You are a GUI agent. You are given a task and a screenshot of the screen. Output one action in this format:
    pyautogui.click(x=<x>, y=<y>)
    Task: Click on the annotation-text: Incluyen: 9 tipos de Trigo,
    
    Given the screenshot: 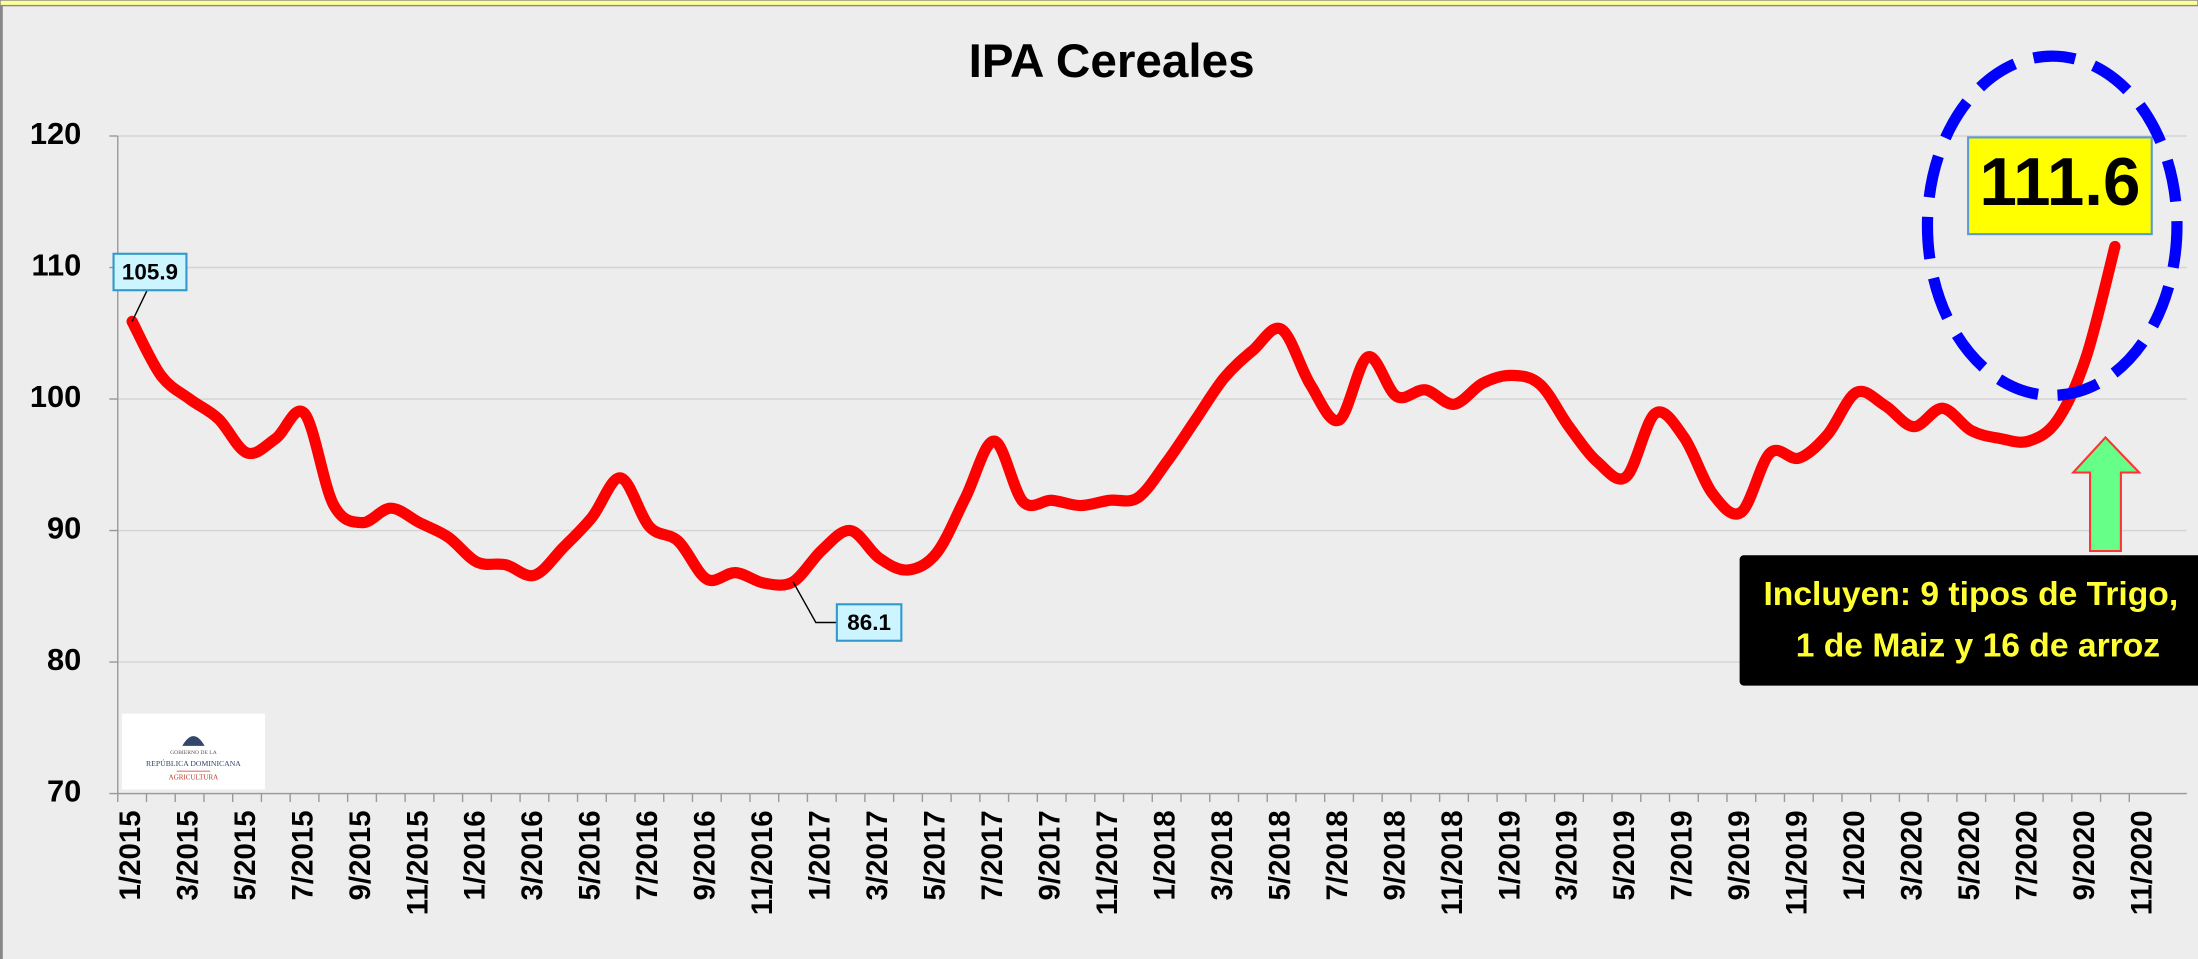 What is the action you would take?
    pyautogui.click(x=1970, y=594)
    